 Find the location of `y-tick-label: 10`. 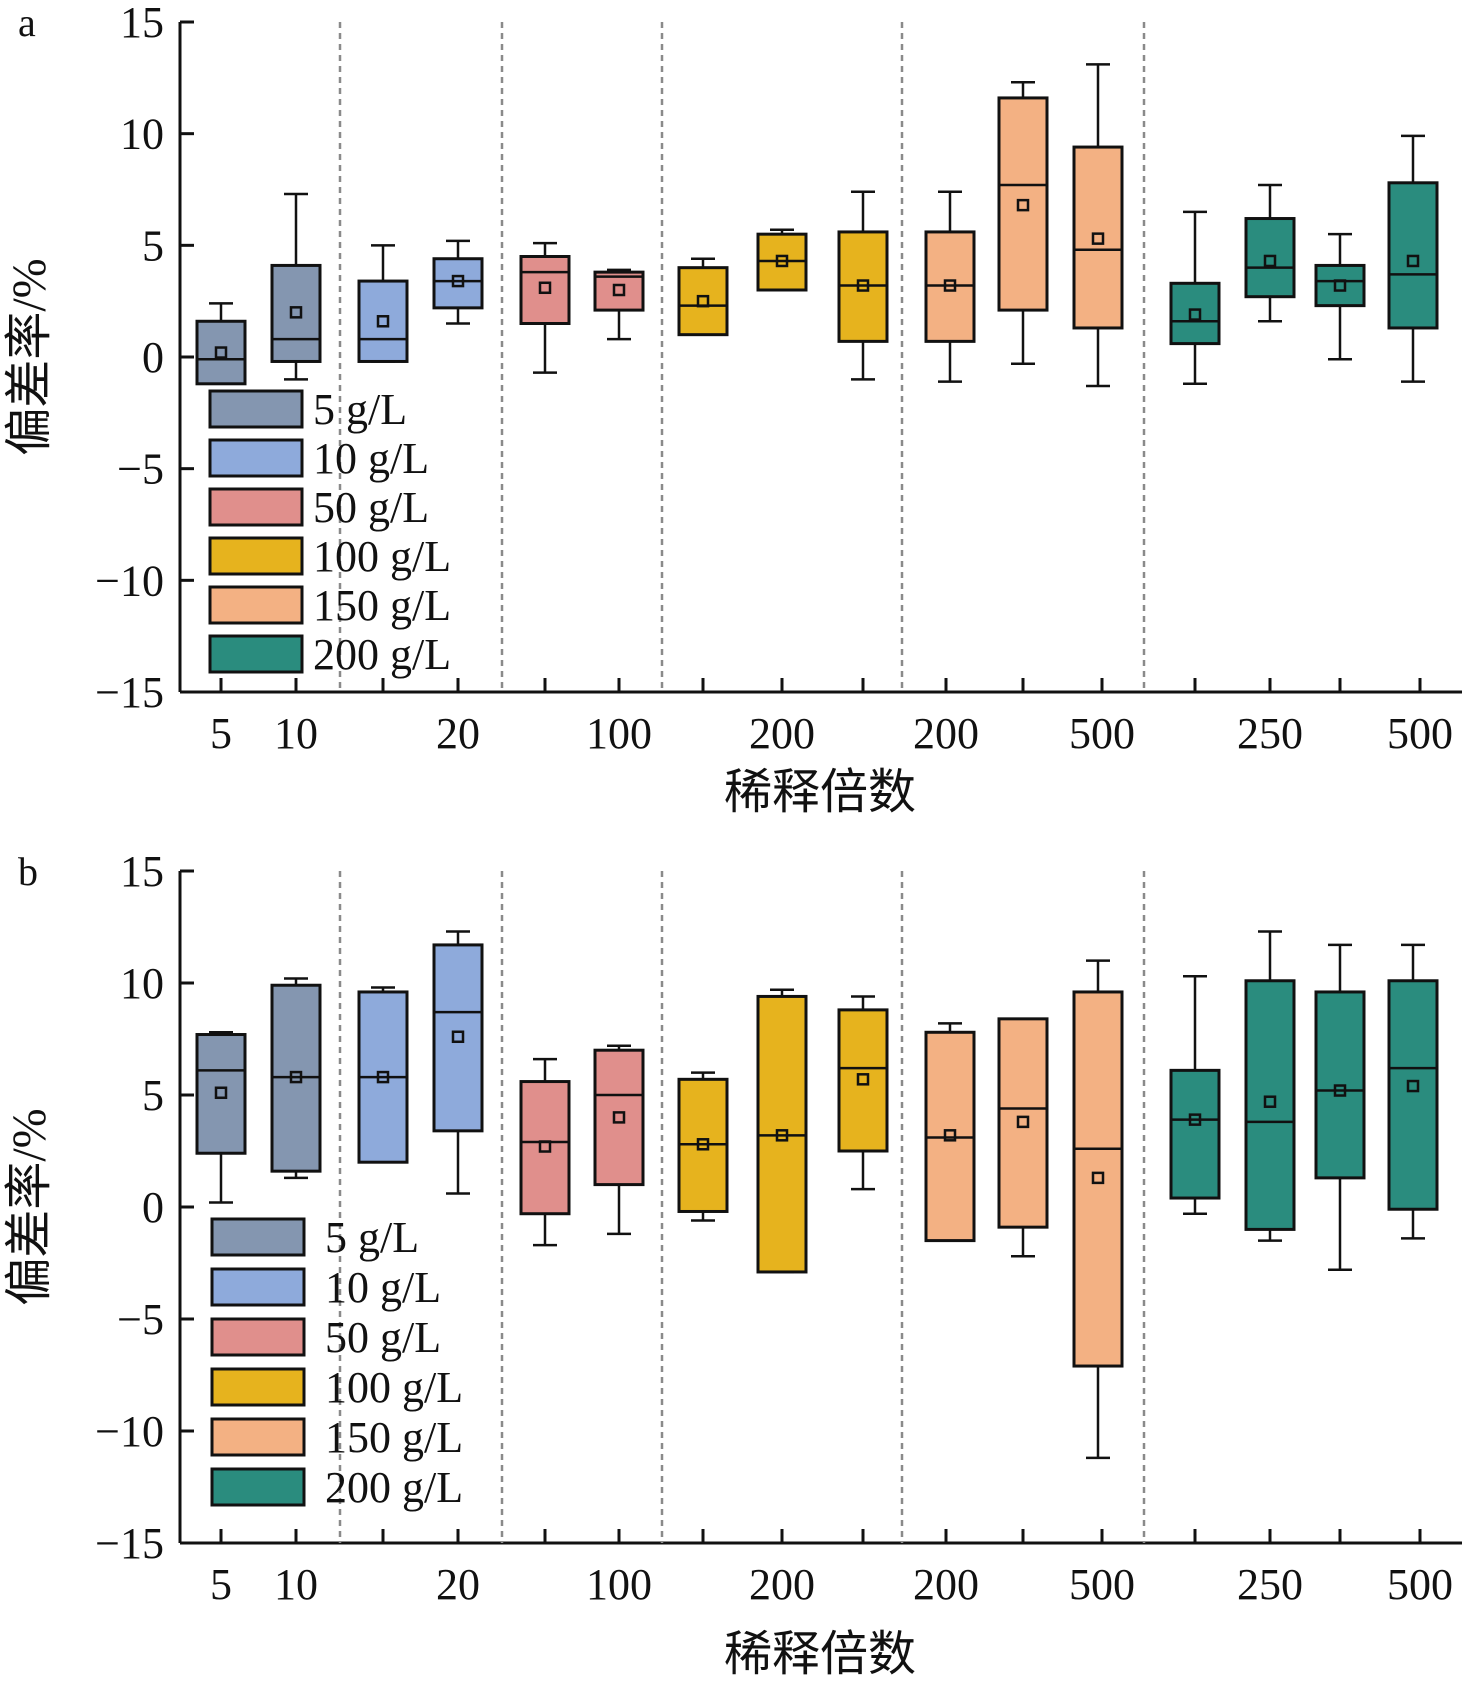

y-tick-label: 10 is located at coordinates (142, 134).